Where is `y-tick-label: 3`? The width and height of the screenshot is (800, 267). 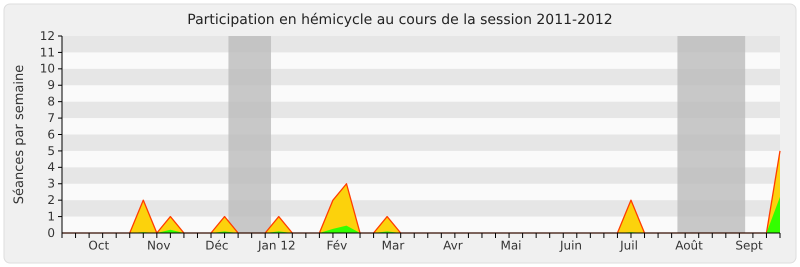 y-tick-label: 3 is located at coordinates (51, 183).